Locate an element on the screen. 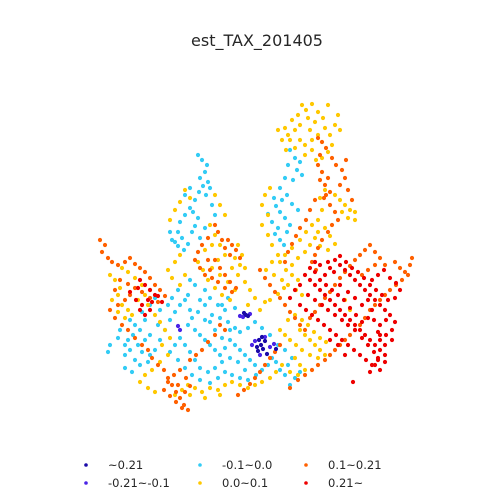 The width and height of the screenshot is (500, 500). legend-label: ~0.21 is located at coordinates (125, 465).